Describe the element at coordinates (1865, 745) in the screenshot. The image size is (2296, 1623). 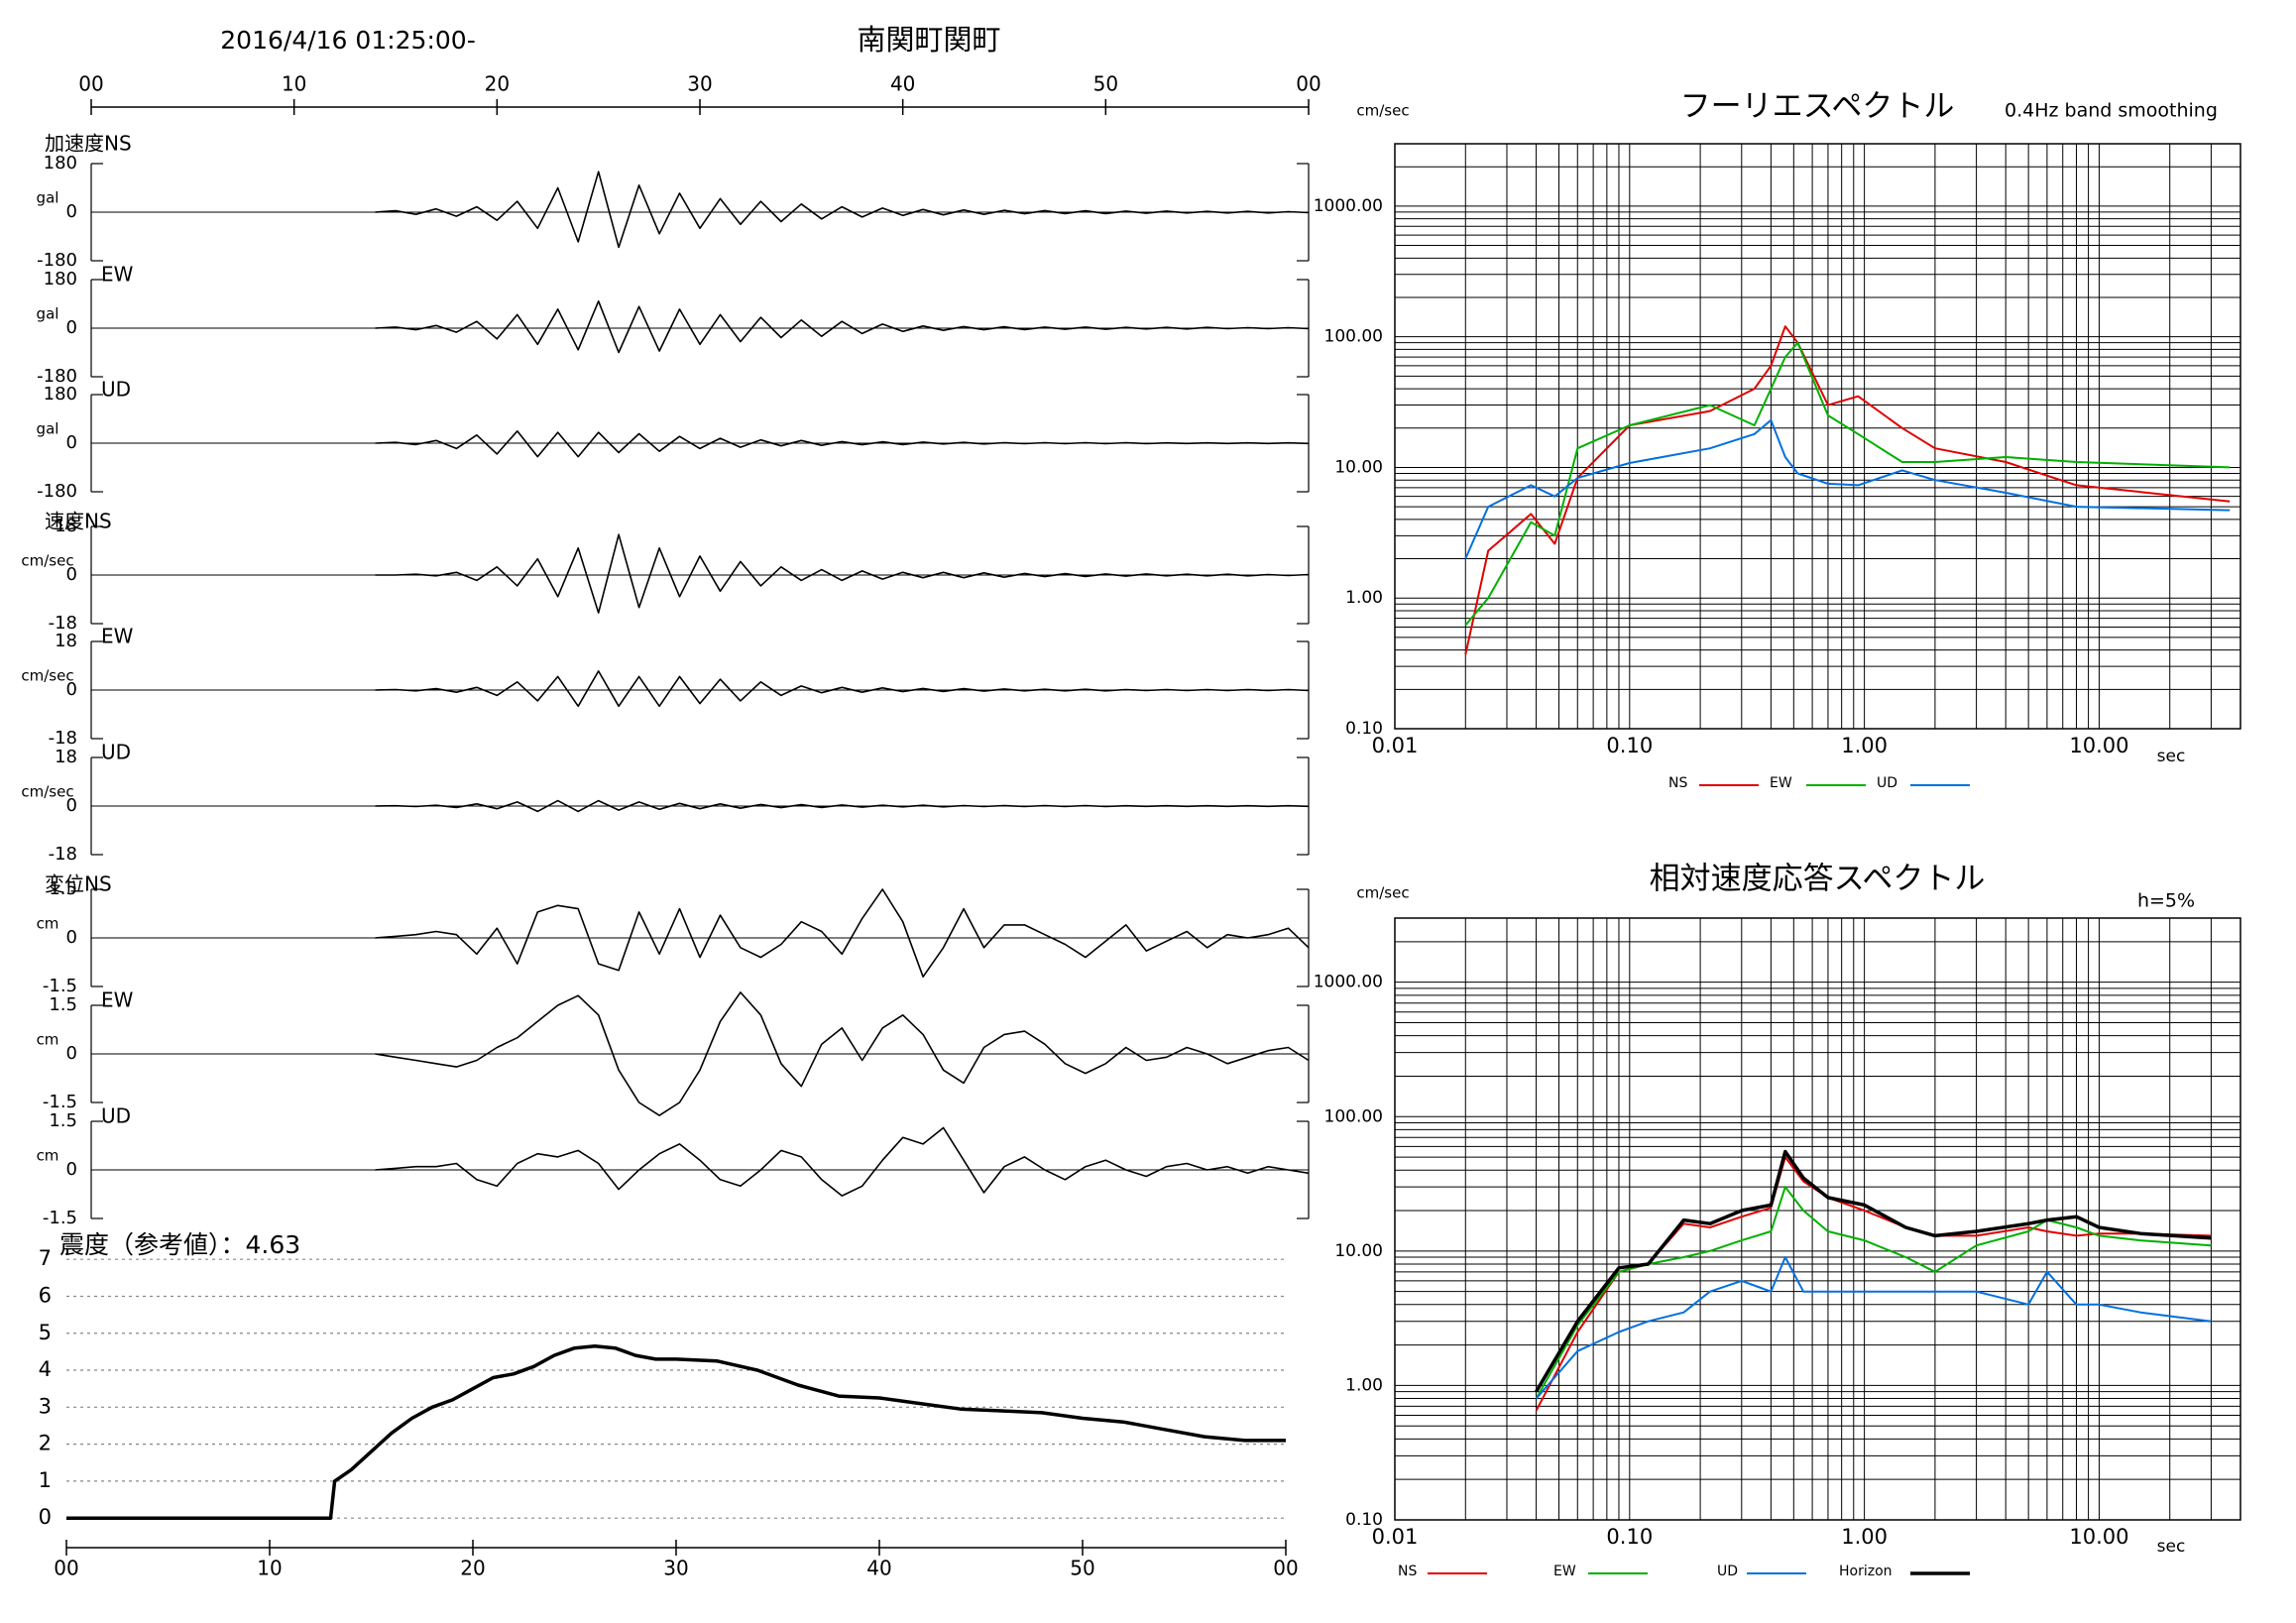
I see `x-tick-label: 1.00` at that location.